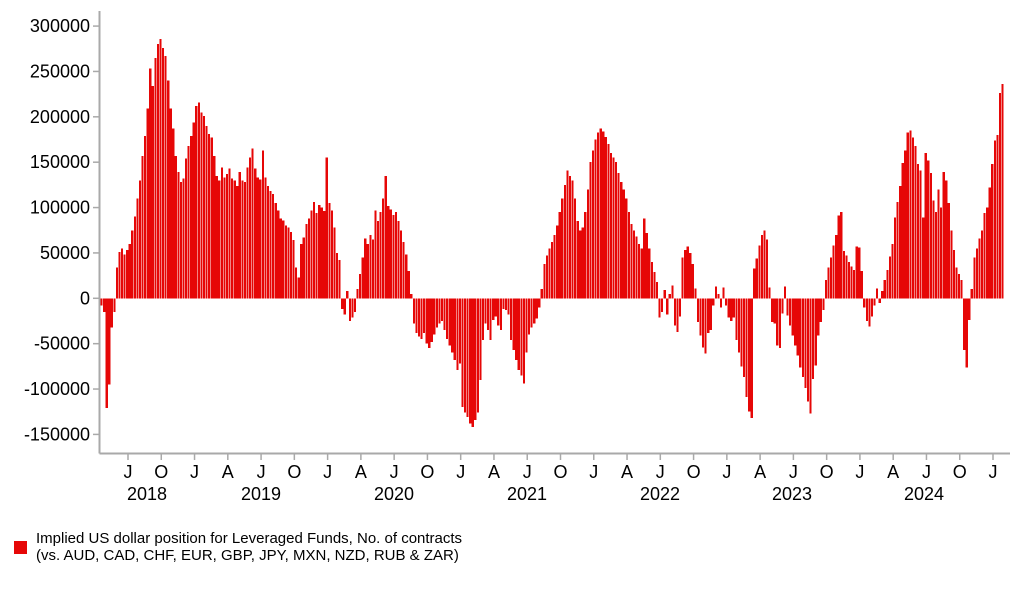 The width and height of the screenshot is (1022, 597). I want to click on y-axis-label: -100000, so click(57, 389).